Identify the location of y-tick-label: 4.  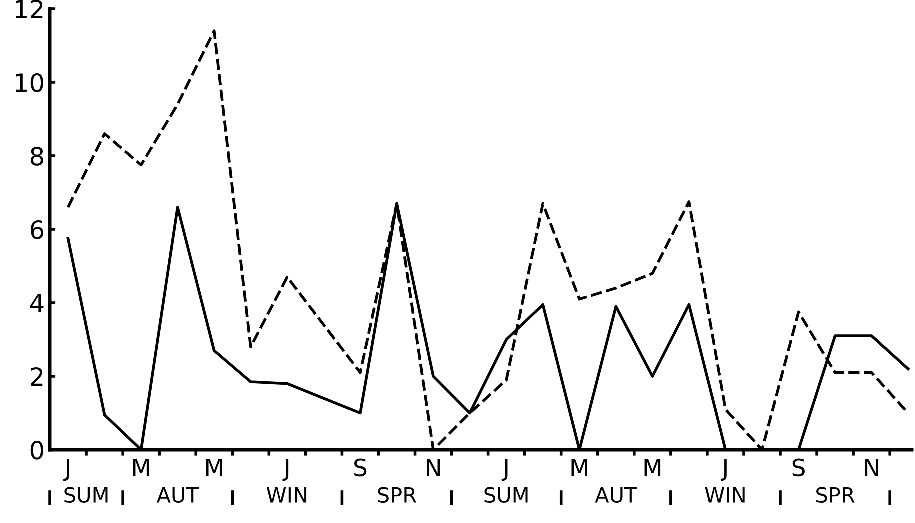
(37, 303).